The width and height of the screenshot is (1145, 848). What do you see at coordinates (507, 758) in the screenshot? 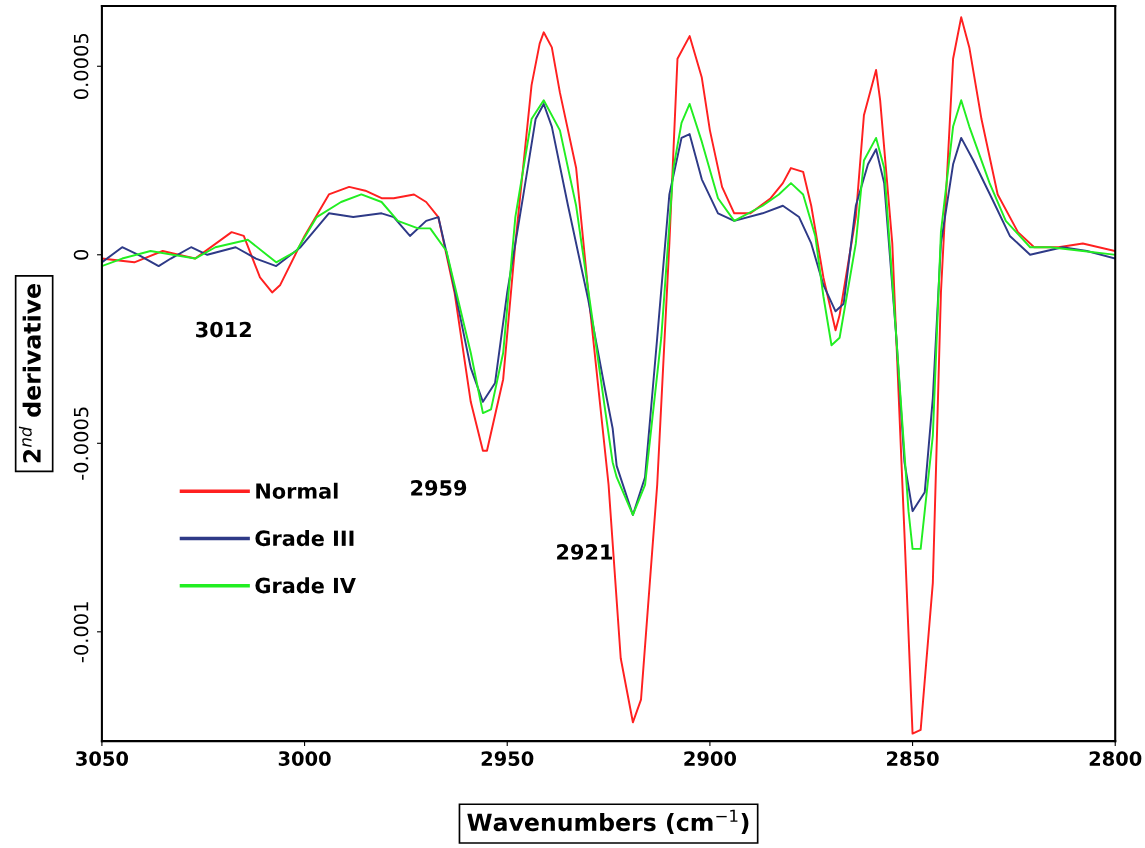
I see `x-tick-label: 2950` at bounding box center [507, 758].